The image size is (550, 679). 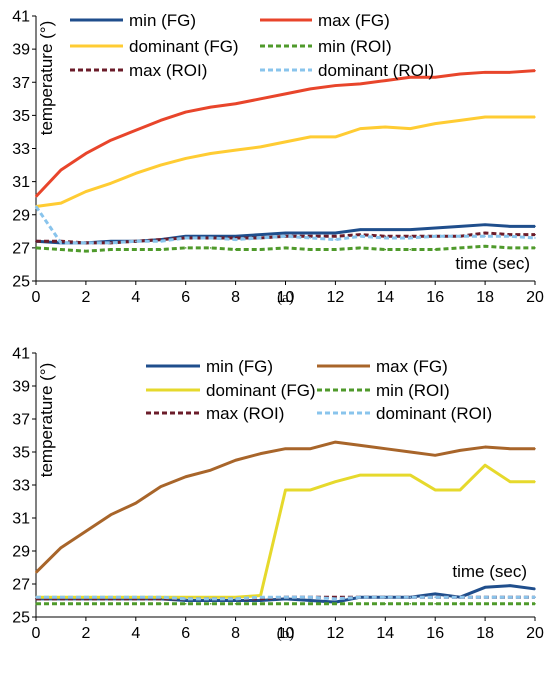 I want to click on panel-caption: (b), so click(x=286, y=634).